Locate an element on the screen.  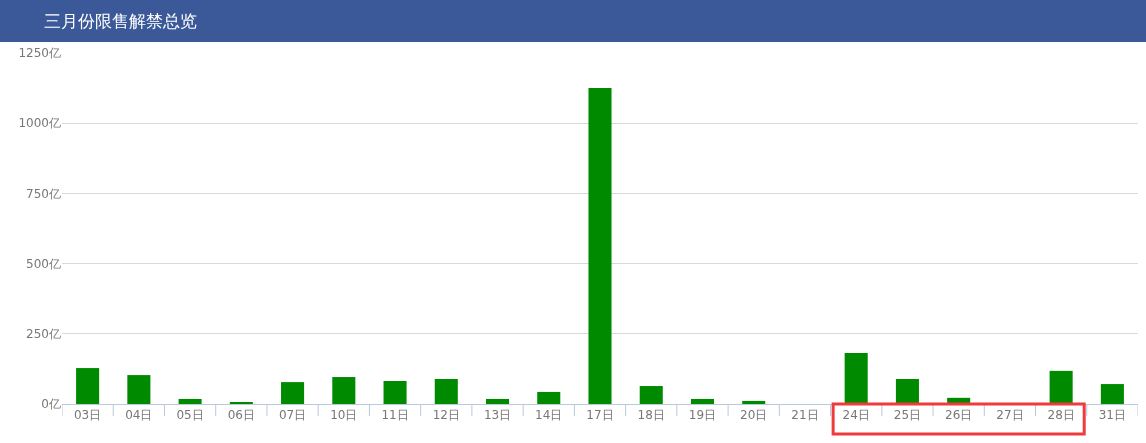
x-tick-label: 17日 is located at coordinates (600, 415).